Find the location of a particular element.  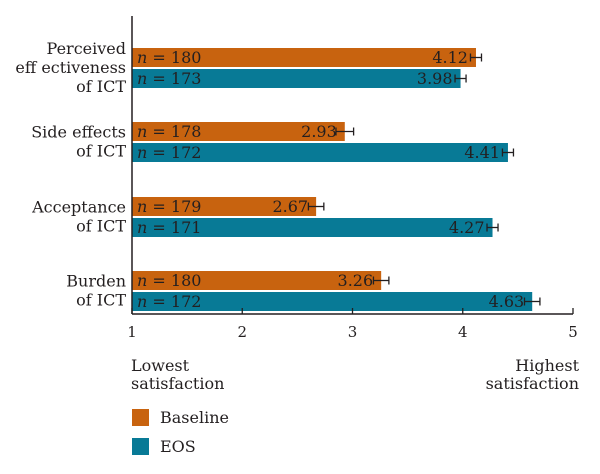

value-label: 2.93 is located at coordinates (319, 131).